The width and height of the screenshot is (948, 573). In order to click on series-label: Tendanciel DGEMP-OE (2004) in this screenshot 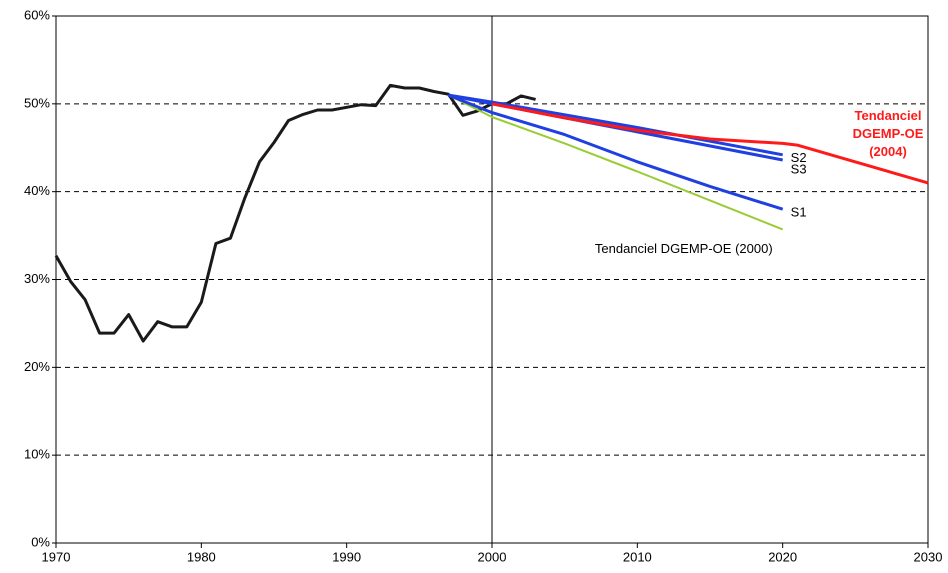, I will do `click(888, 133)`.